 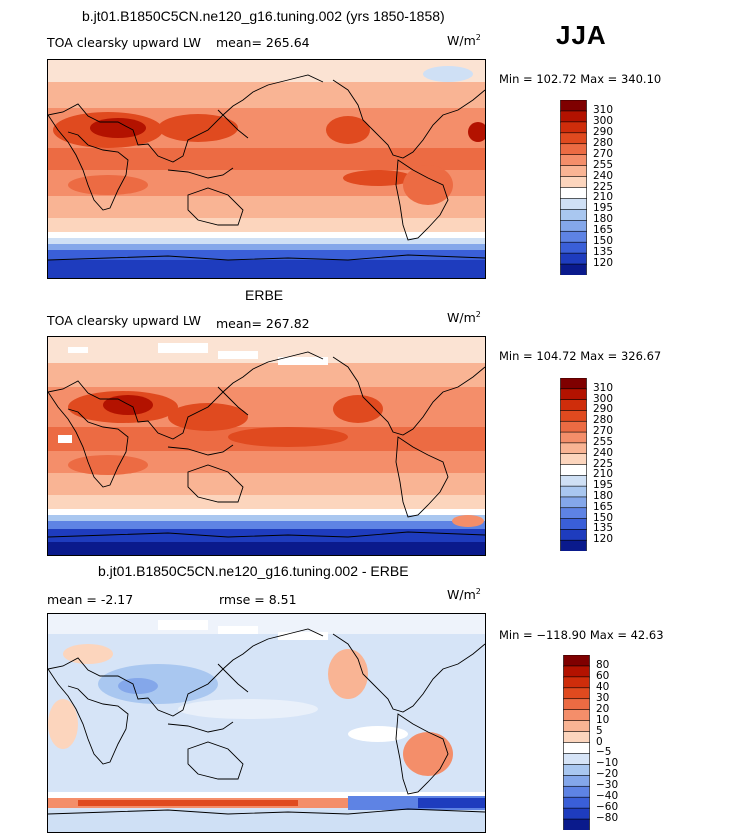 What do you see at coordinates (607, 774) in the screenshot?
I see `colorbar-tick-label: −20` at bounding box center [607, 774].